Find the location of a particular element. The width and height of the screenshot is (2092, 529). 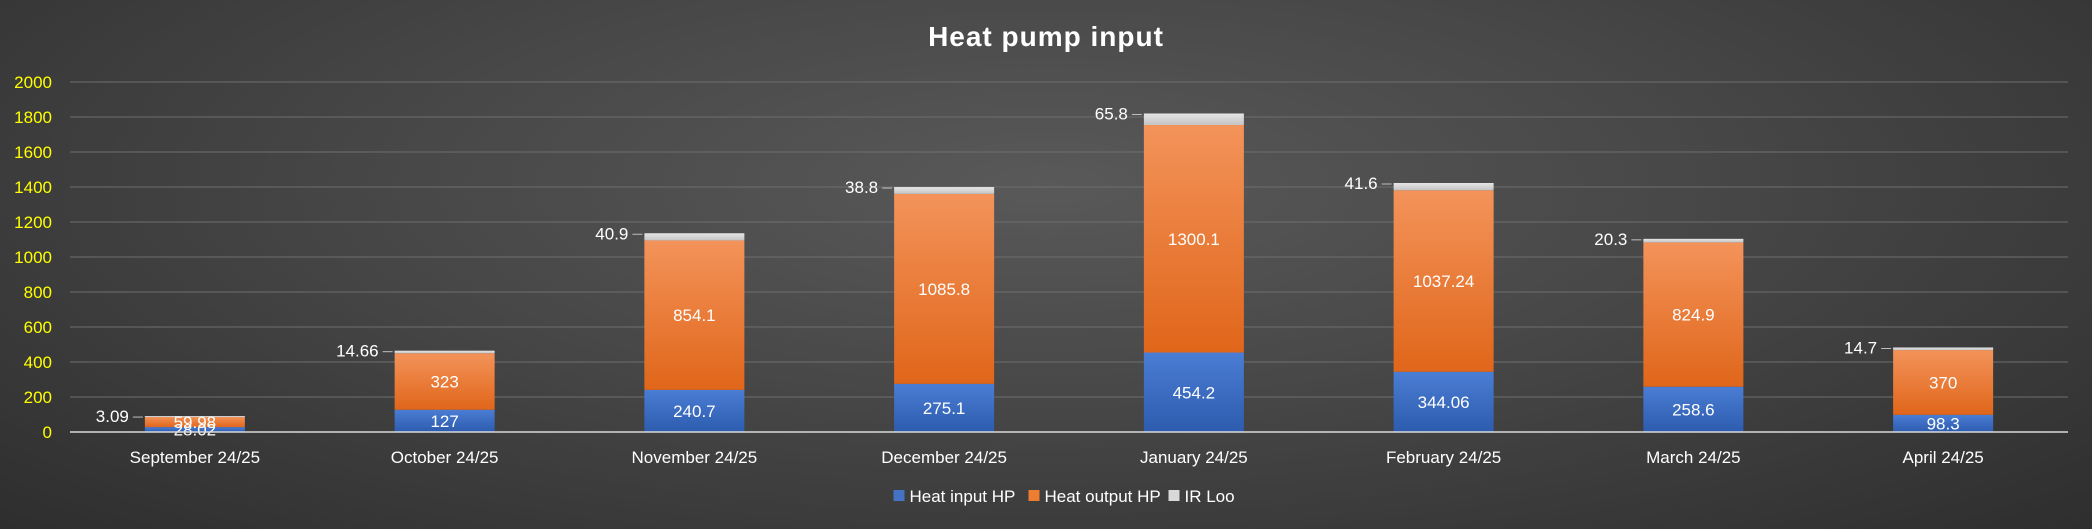

data-label: 323 is located at coordinates (444, 382).